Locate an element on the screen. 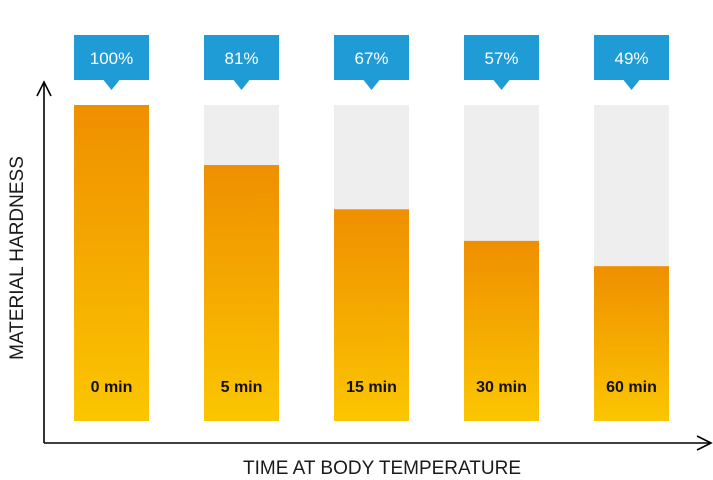 This screenshot has height=480, width=713. value-label: 57% is located at coordinates (501, 58).